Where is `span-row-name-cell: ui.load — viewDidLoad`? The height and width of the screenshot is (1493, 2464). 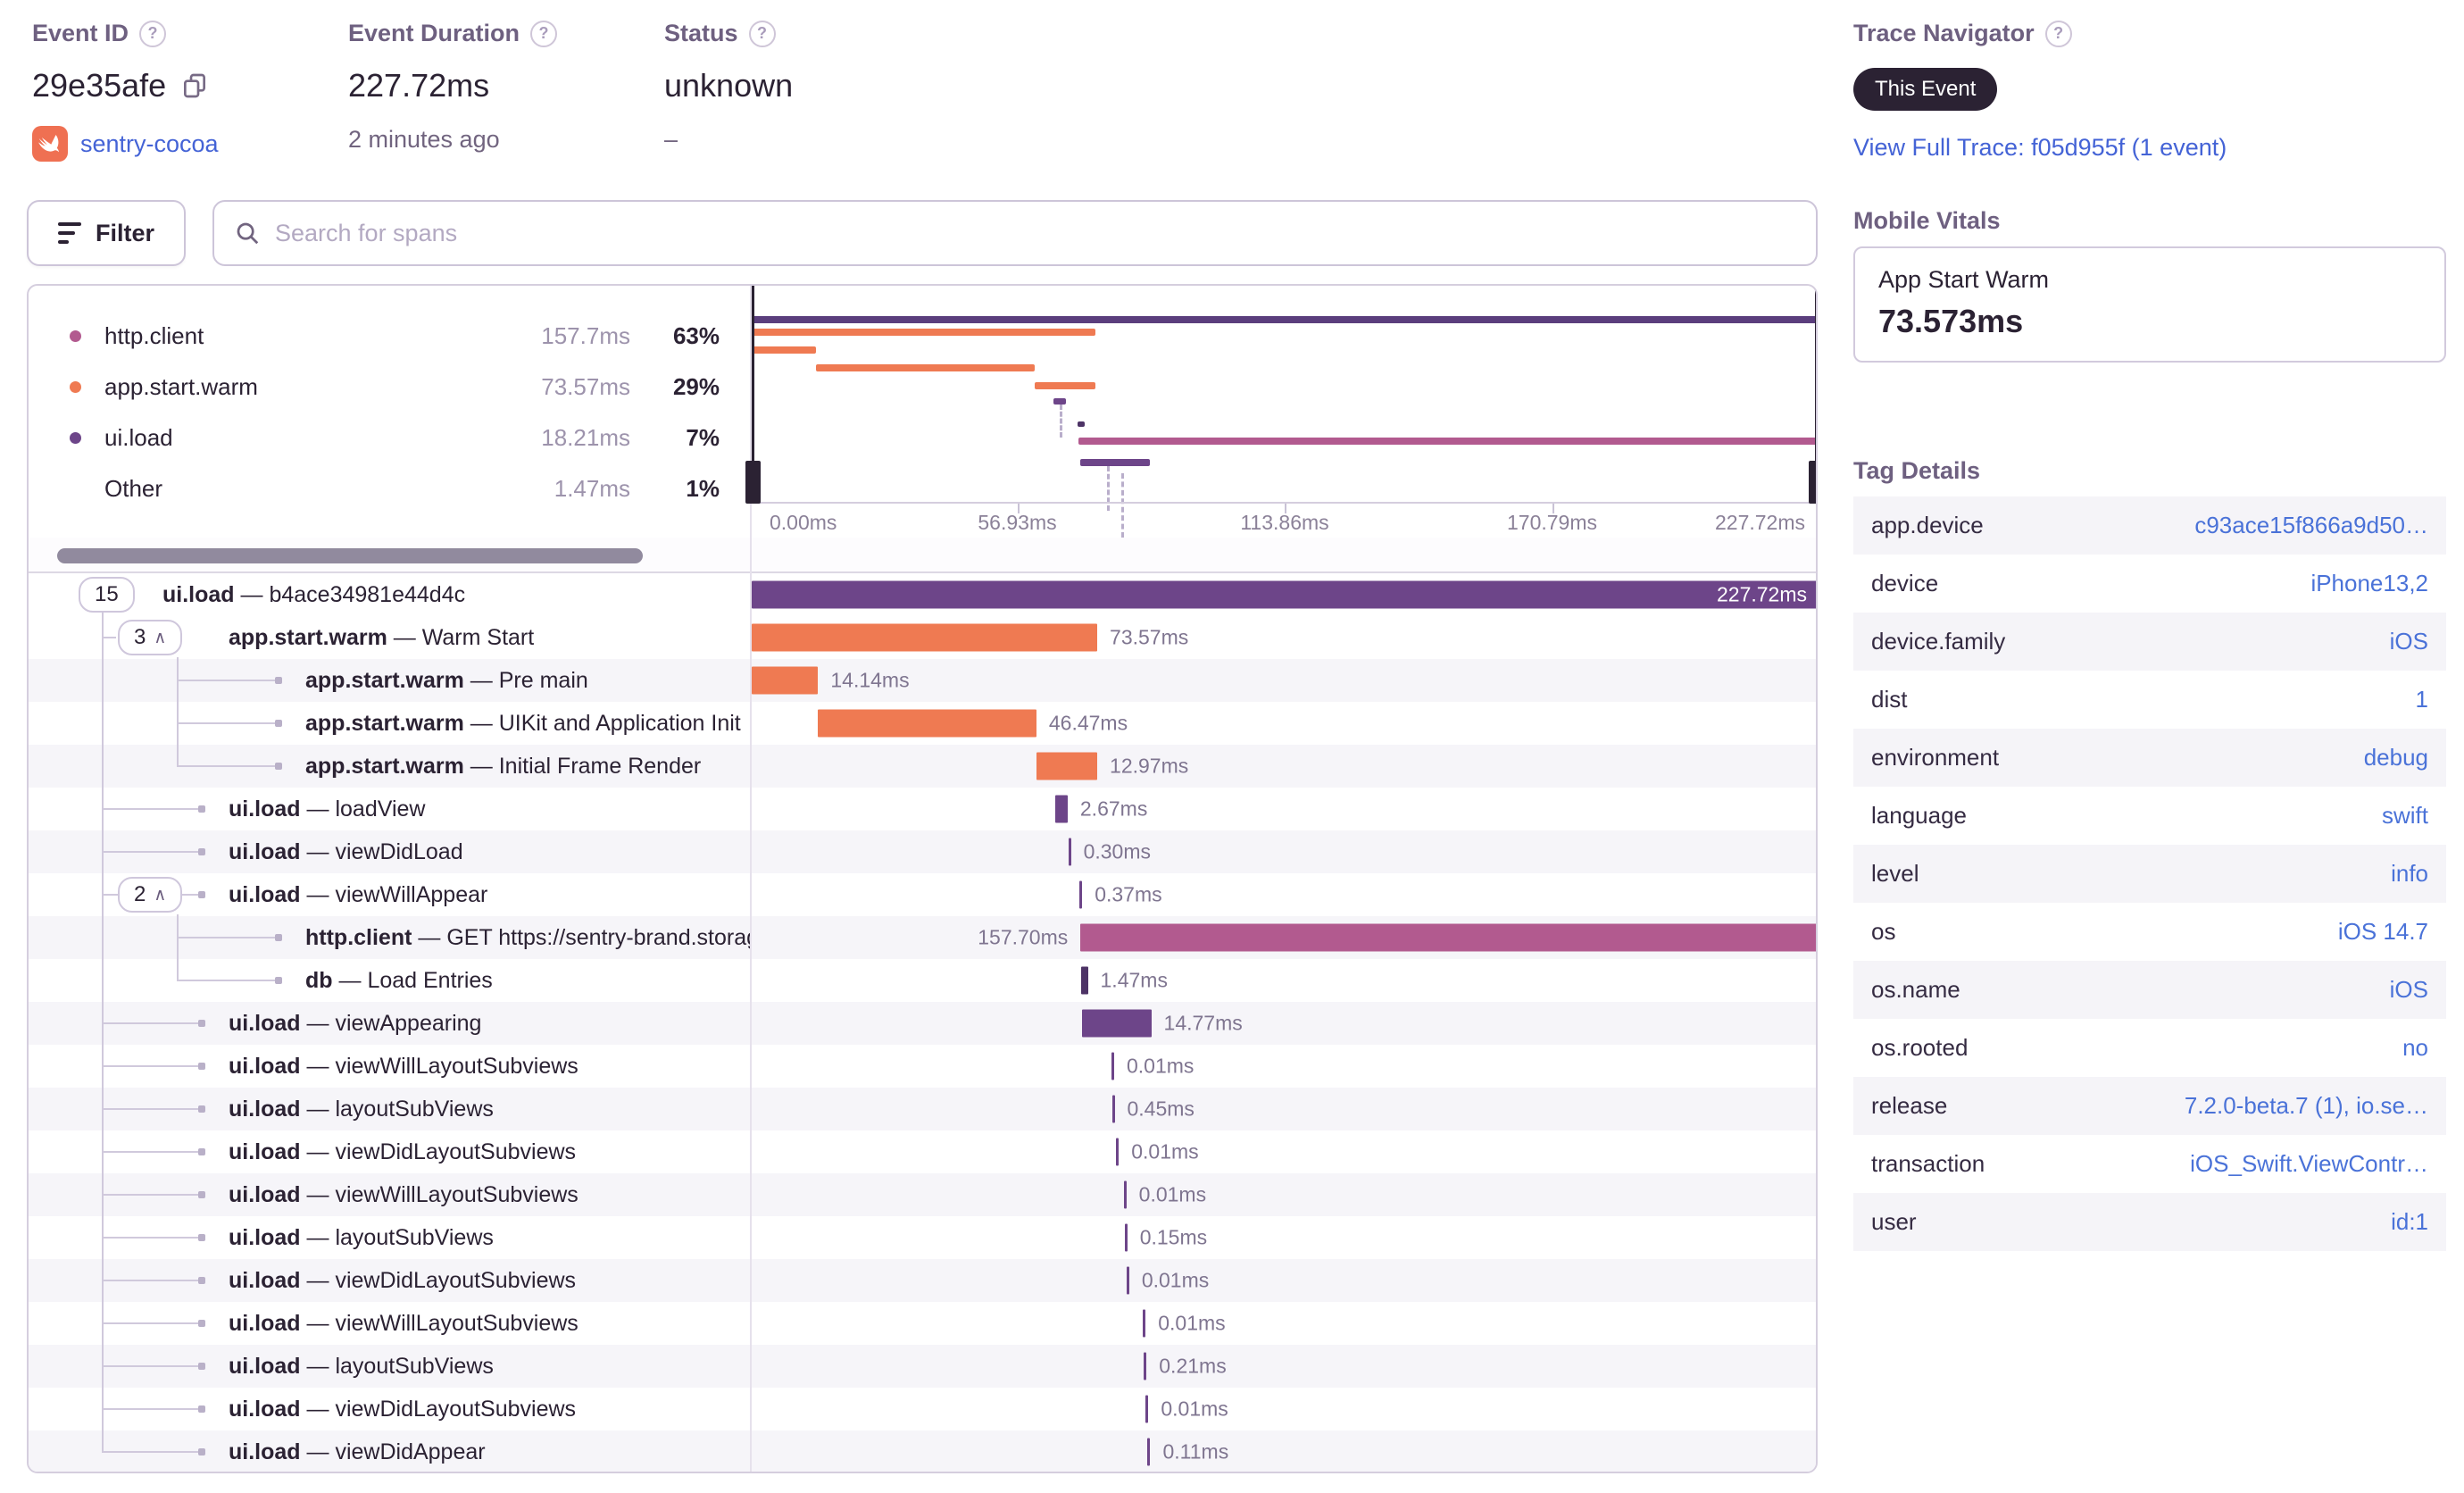
span-row-name-cell: ui.load — viewDidLoad is located at coordinates (389, 851).